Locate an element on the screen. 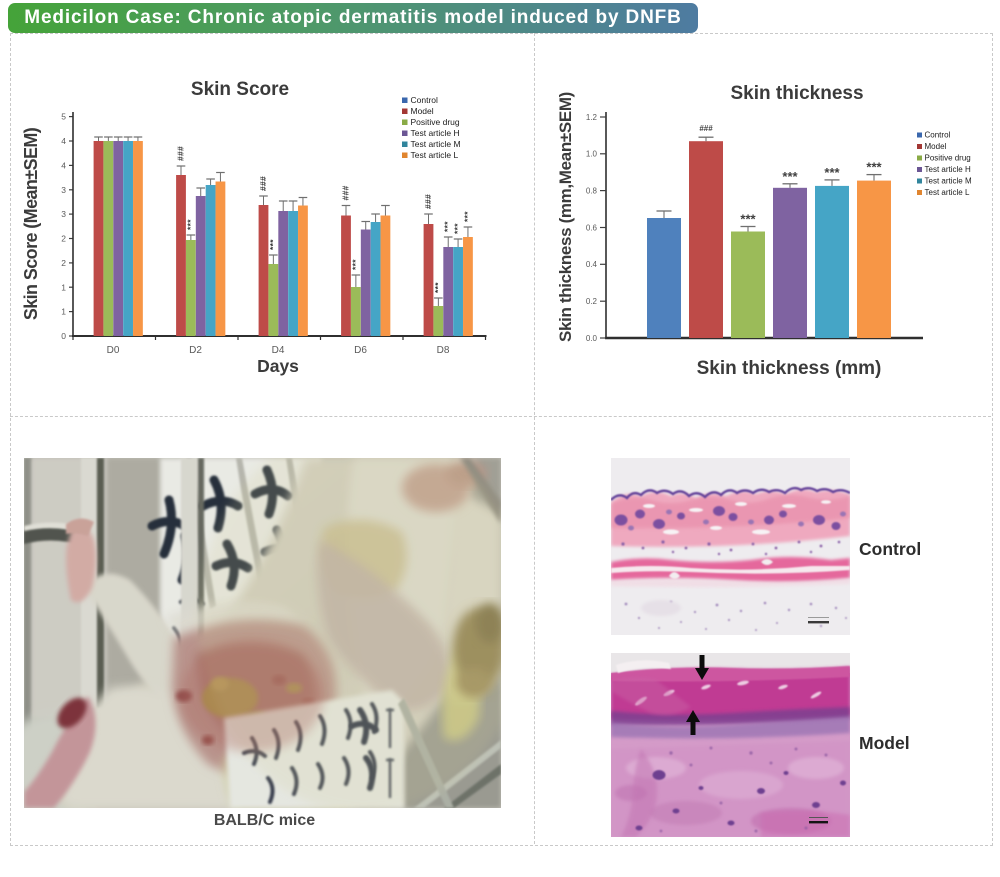 The height and width of the screenshot is (877, 1000). svg-text: Skin thickness is located at coordinates (796, 93).